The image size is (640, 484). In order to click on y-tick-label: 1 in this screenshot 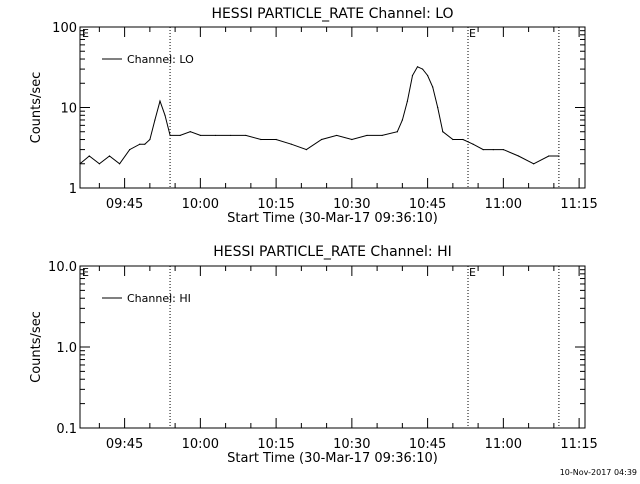, I will do `click(73, 189)`.